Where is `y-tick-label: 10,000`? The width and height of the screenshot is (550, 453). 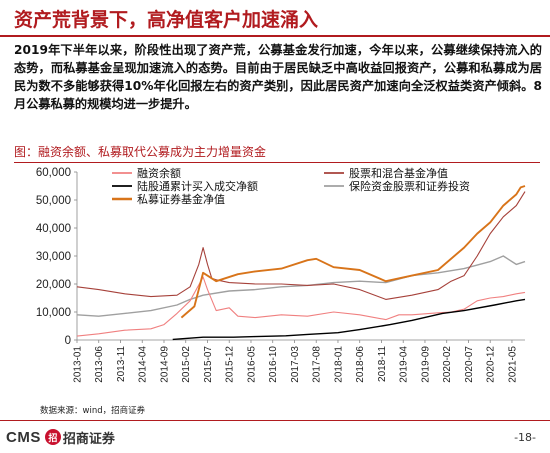 y-tick-label: 10,000 is located at coordinates (53, 313).